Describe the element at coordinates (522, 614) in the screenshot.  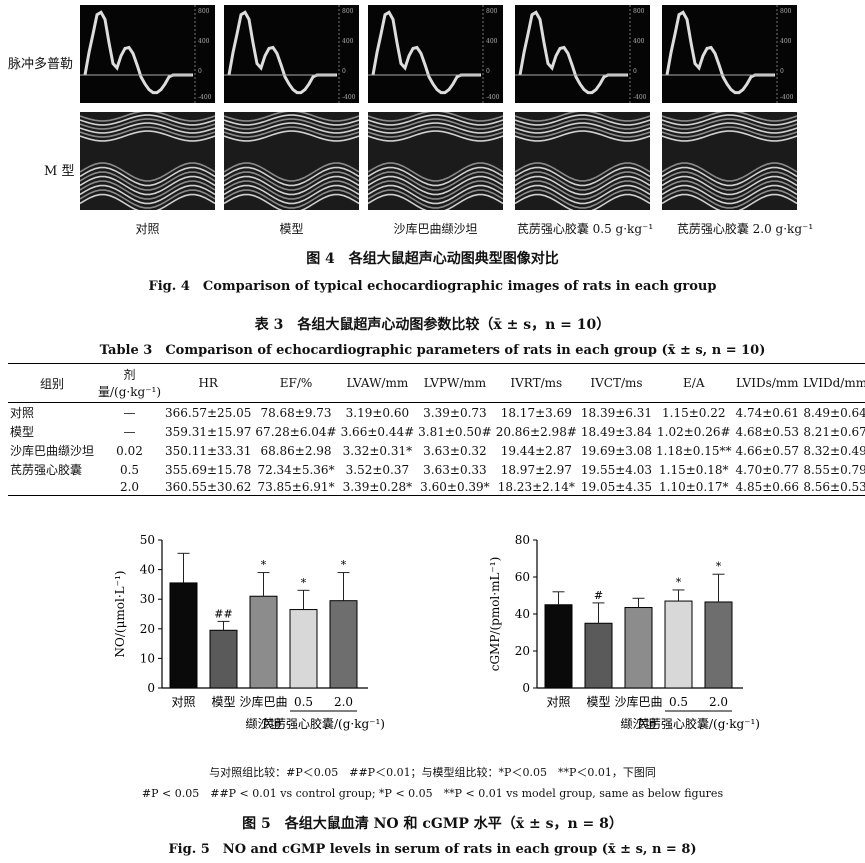
I see `y-tick-label: 40` at that location.